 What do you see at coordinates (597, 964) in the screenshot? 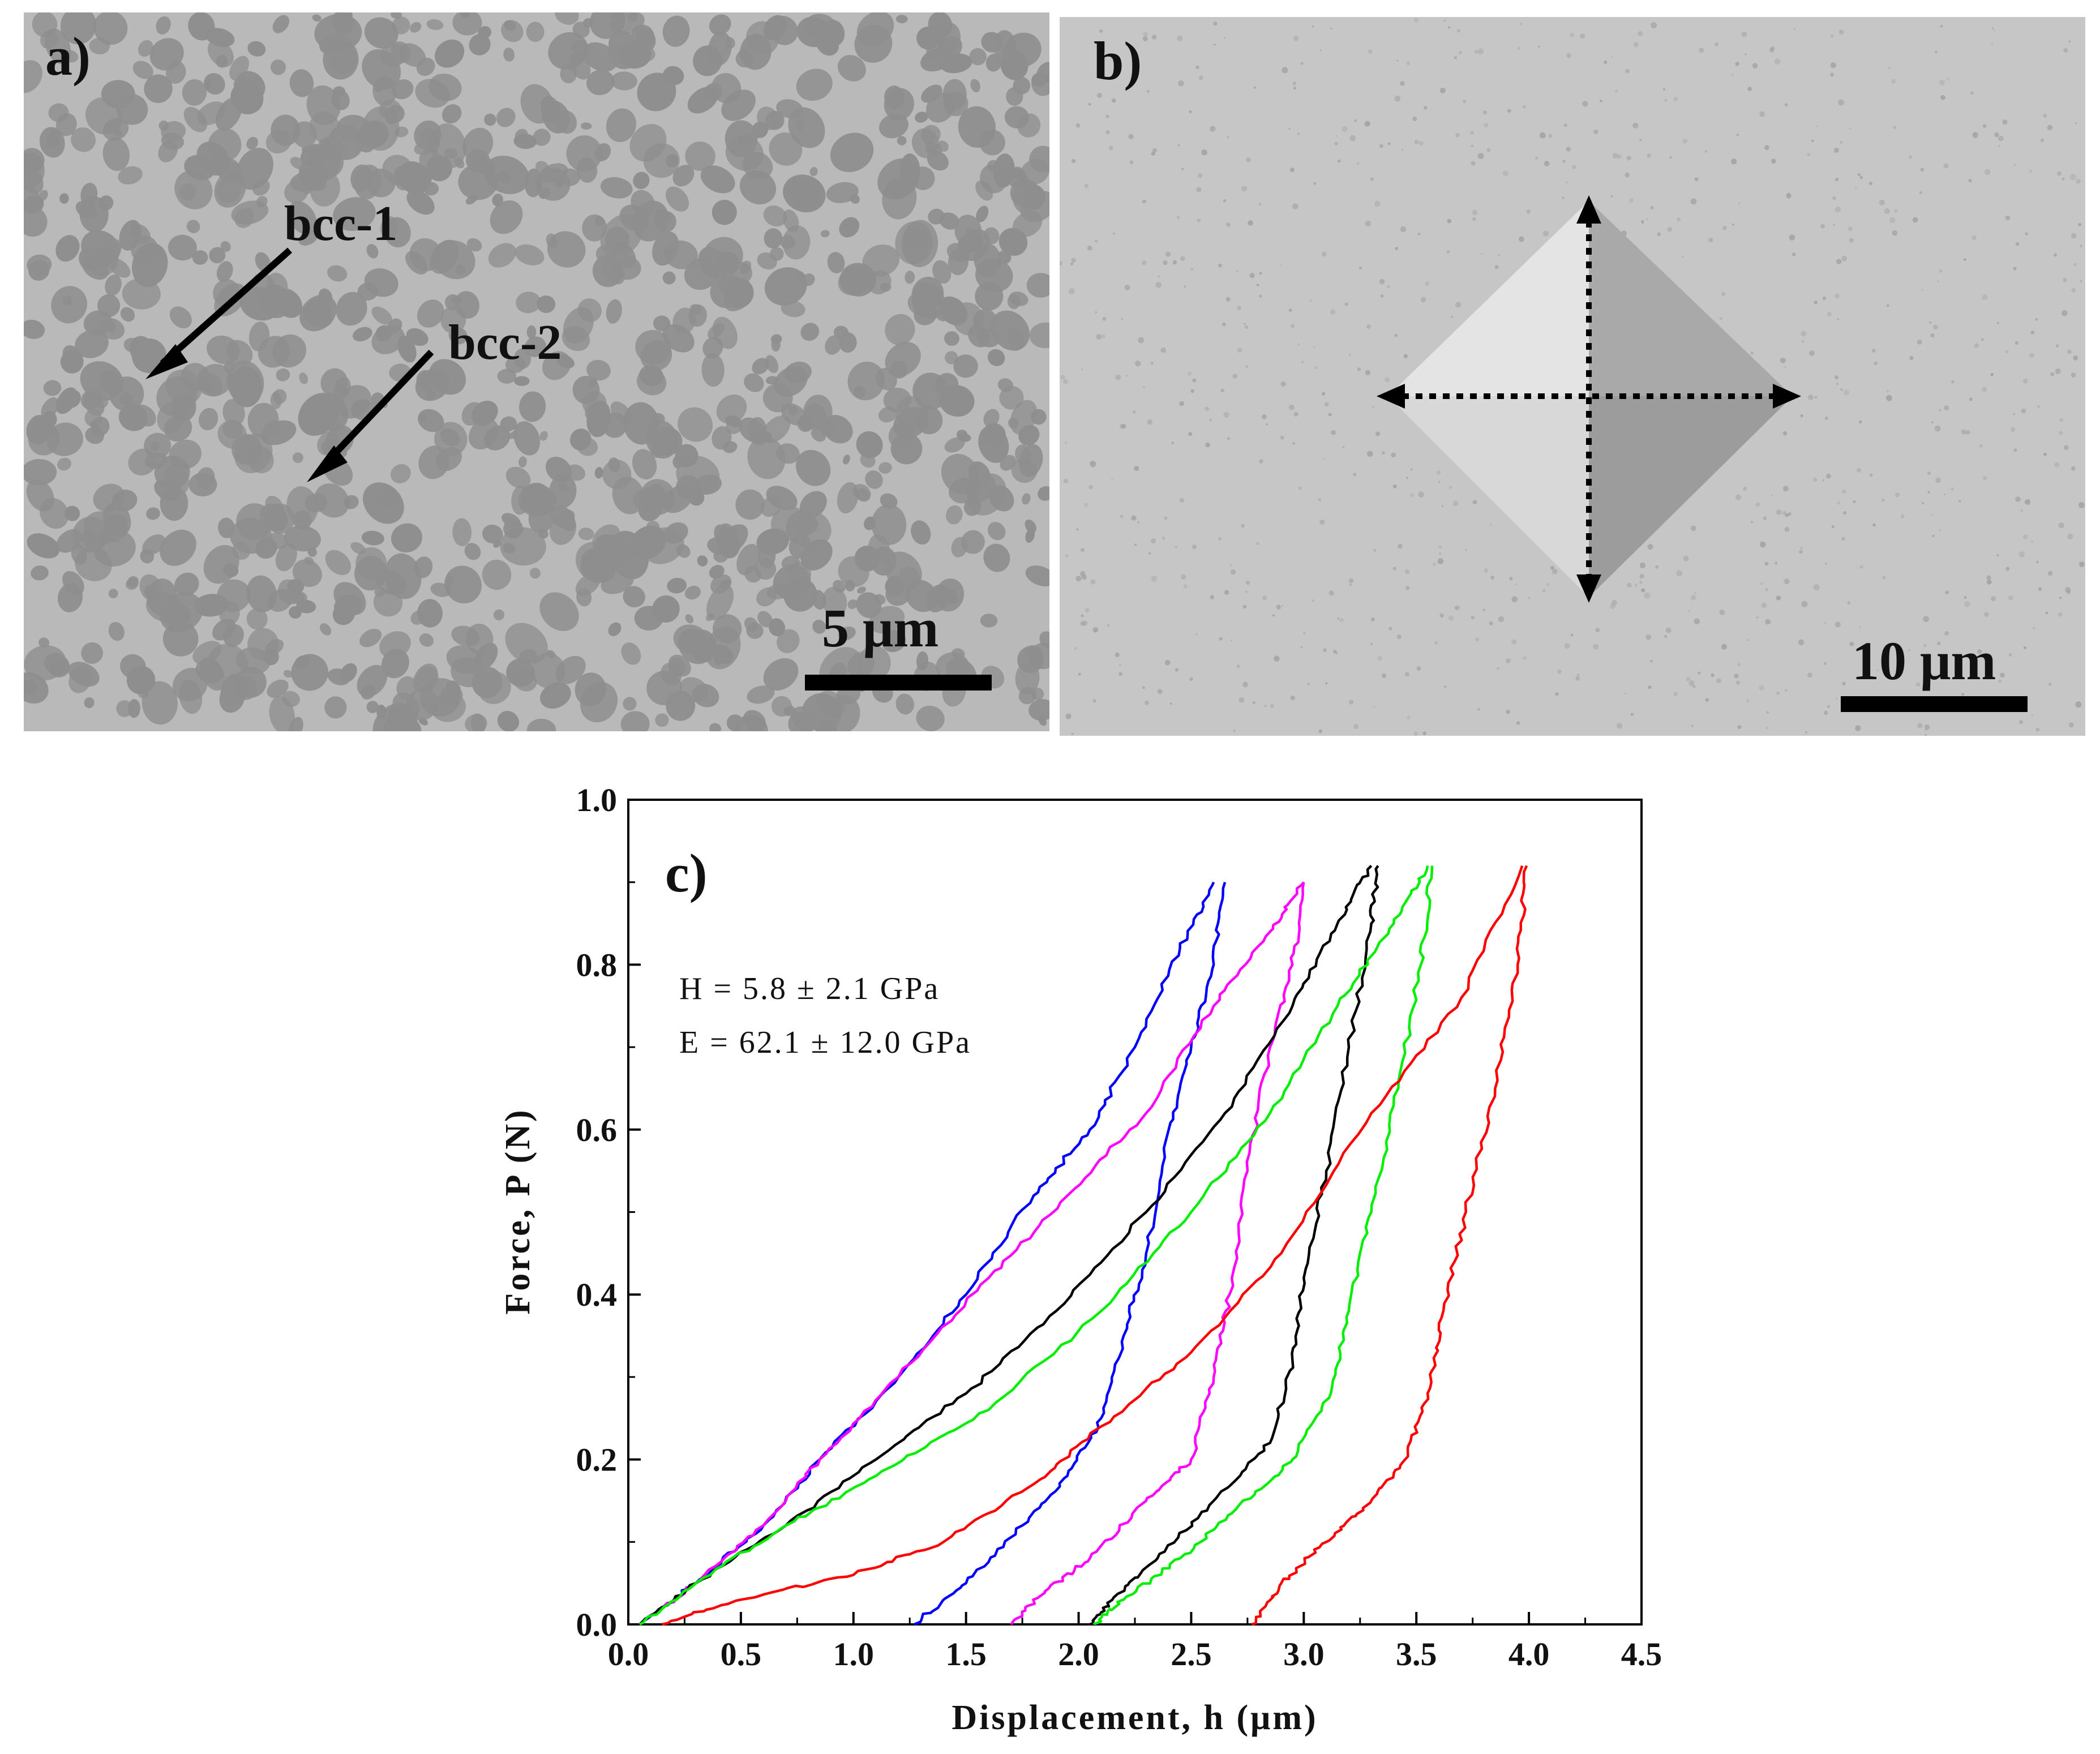
I see `y-tick-label: 0.8` at bounding box center [597, 964].